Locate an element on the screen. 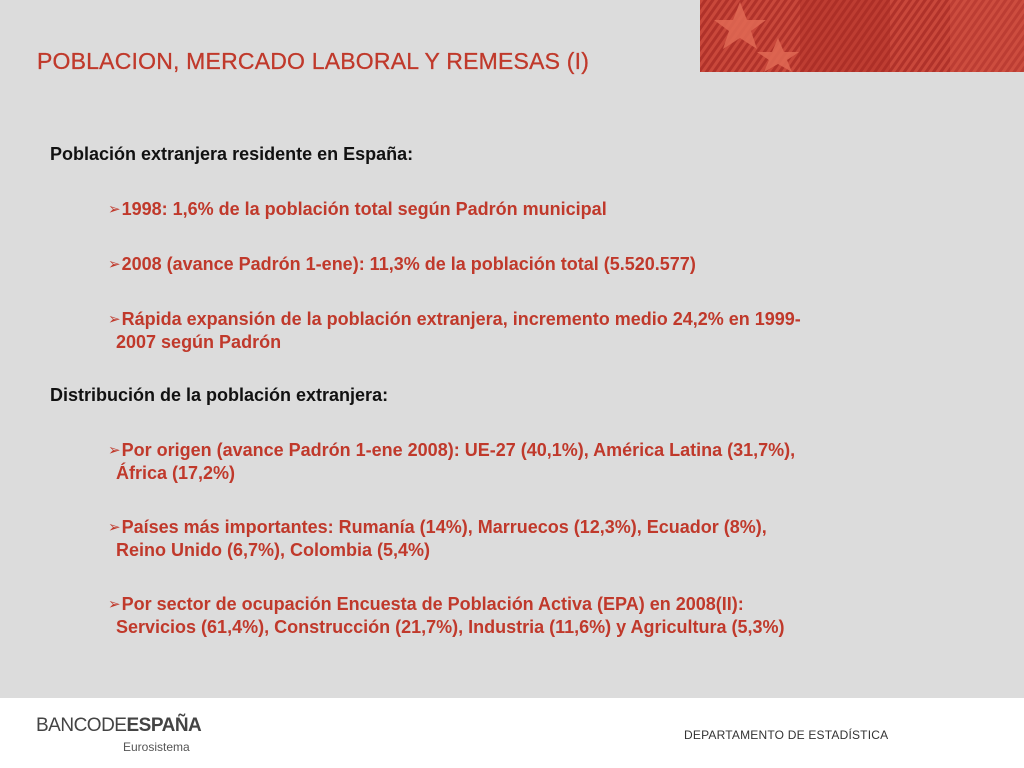  section-heading-distribucion: Distribución de la población extranjera: is located at coordinates (219, 395).